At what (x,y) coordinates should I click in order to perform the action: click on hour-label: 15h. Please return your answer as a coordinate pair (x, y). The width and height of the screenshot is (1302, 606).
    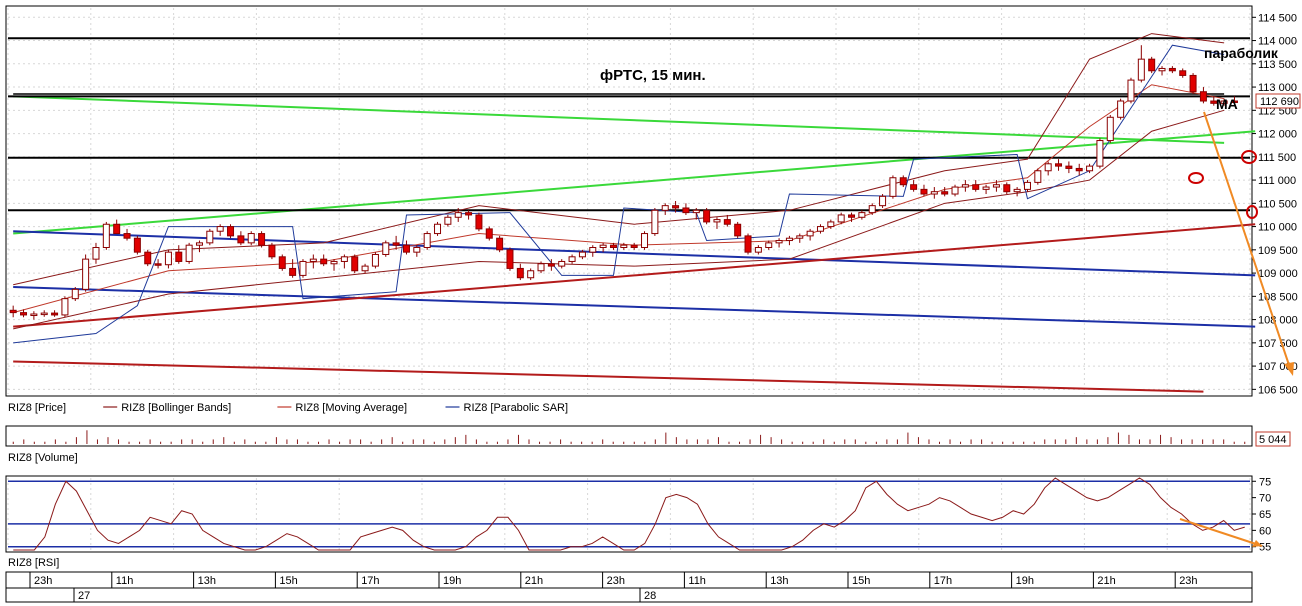
    Looking at the image, I should click on (861, 581).